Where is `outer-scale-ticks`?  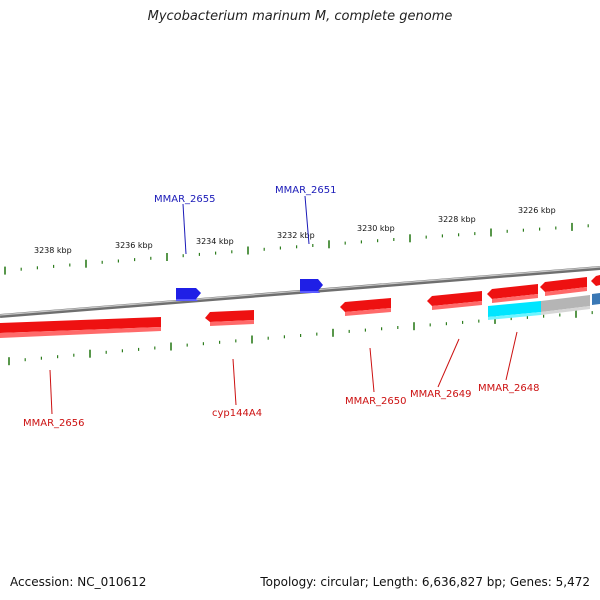 outer-scale-ticks is located at coordinates (296, 248).